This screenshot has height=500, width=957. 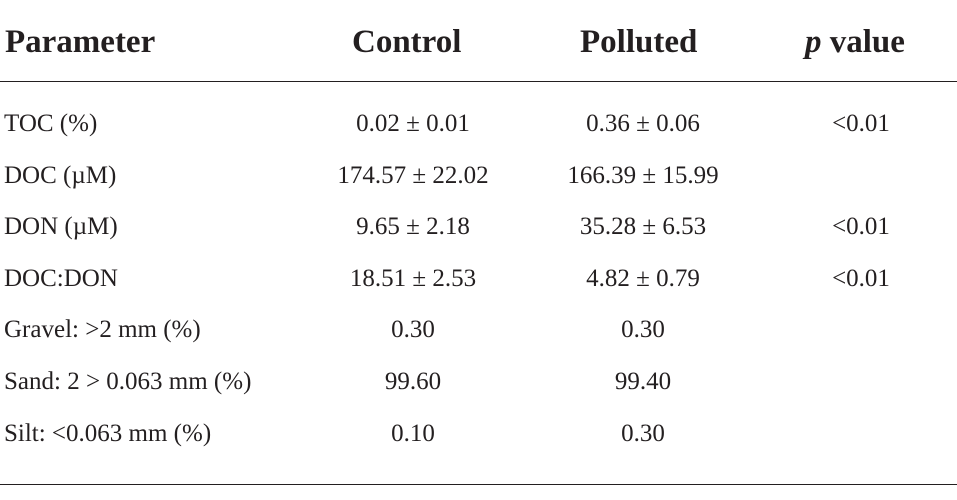 I want to click on cell-control: 0.10, so click(x=413, y=433).